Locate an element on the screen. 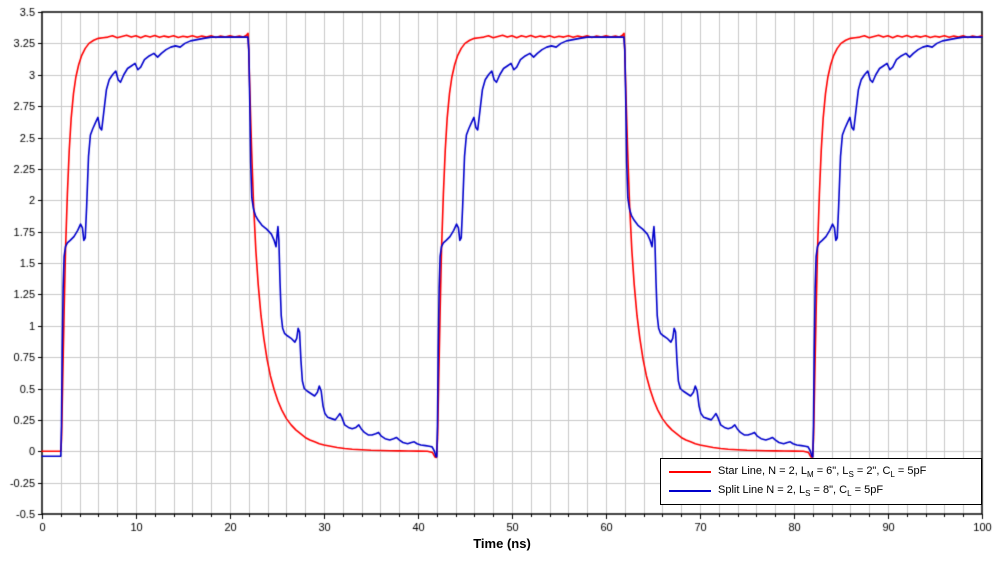 This screenshot has height=565, width=1004. legend-item-split-line: Split Line N = 2, LS = 8", CL = 5pF is located at coordinates (821, 491).